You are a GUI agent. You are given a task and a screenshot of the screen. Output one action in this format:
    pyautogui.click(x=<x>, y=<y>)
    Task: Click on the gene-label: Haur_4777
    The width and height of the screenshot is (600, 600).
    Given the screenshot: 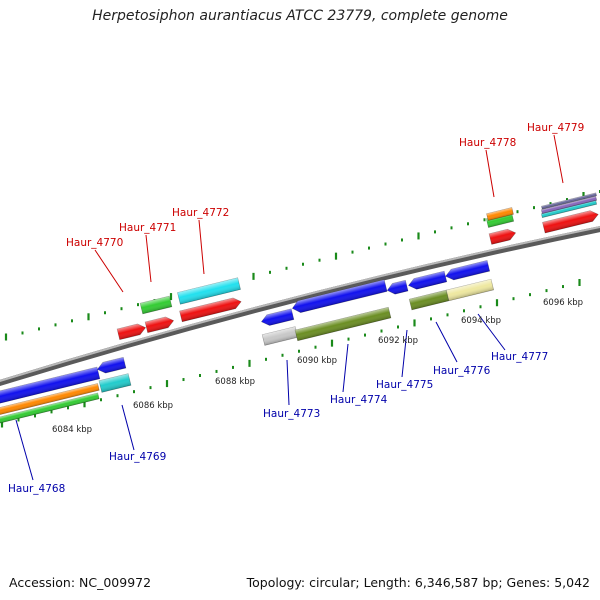 What is the action you would take?
    pyautogui.click(x=519, y=357)
    